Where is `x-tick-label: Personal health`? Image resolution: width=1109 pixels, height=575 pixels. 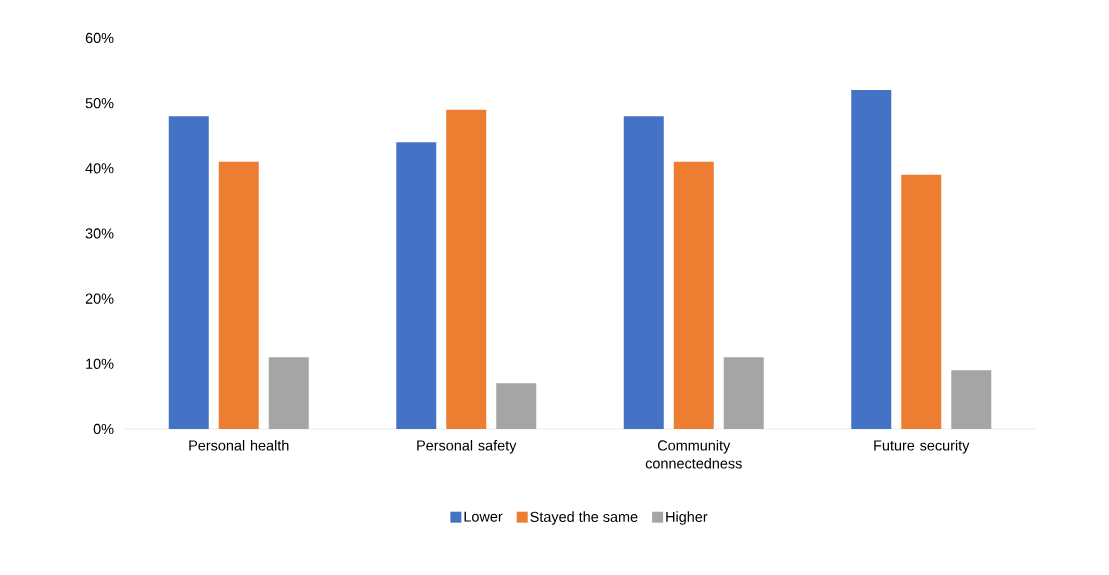
x-tick-label: Personal health is located at coordinates (239, 445).